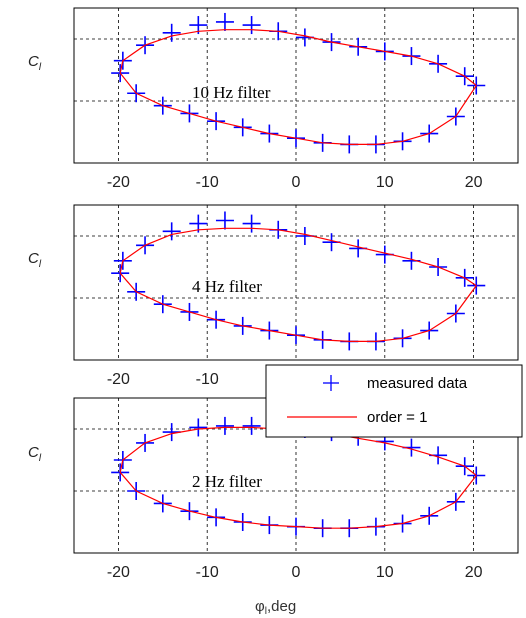  I want to click on legend: measured data order = 1, so click(394, 401).